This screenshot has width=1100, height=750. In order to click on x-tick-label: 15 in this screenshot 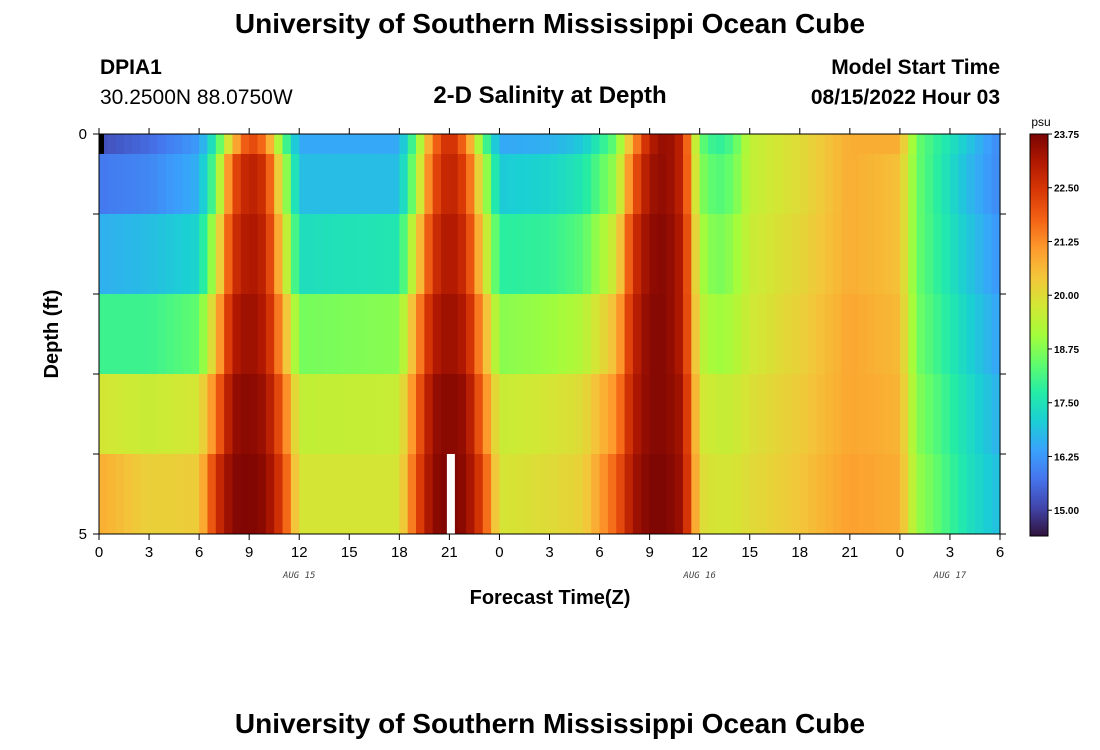, I will do `click(749, 552)`.